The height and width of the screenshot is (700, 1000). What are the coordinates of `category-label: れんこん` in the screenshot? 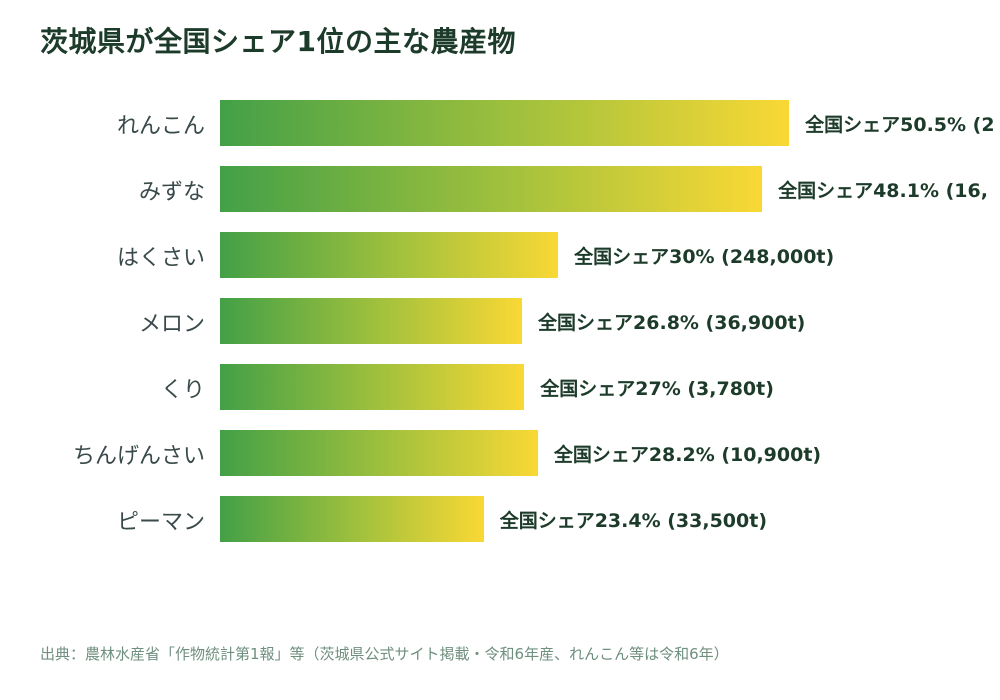 It's located at (160, 126).